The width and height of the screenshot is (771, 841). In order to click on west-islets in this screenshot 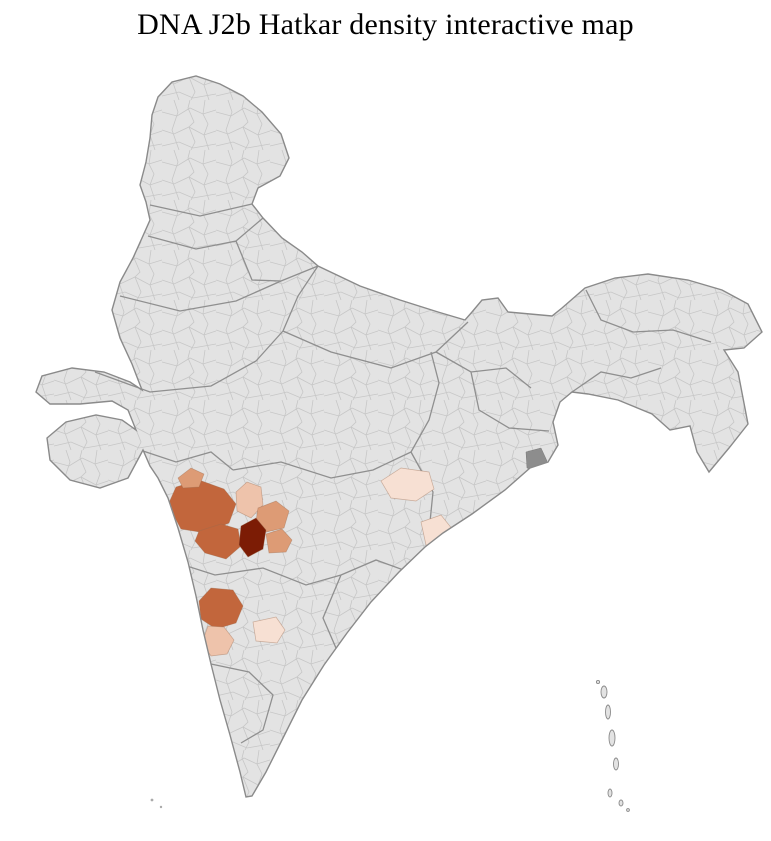, I will do `click(156, 803)`.